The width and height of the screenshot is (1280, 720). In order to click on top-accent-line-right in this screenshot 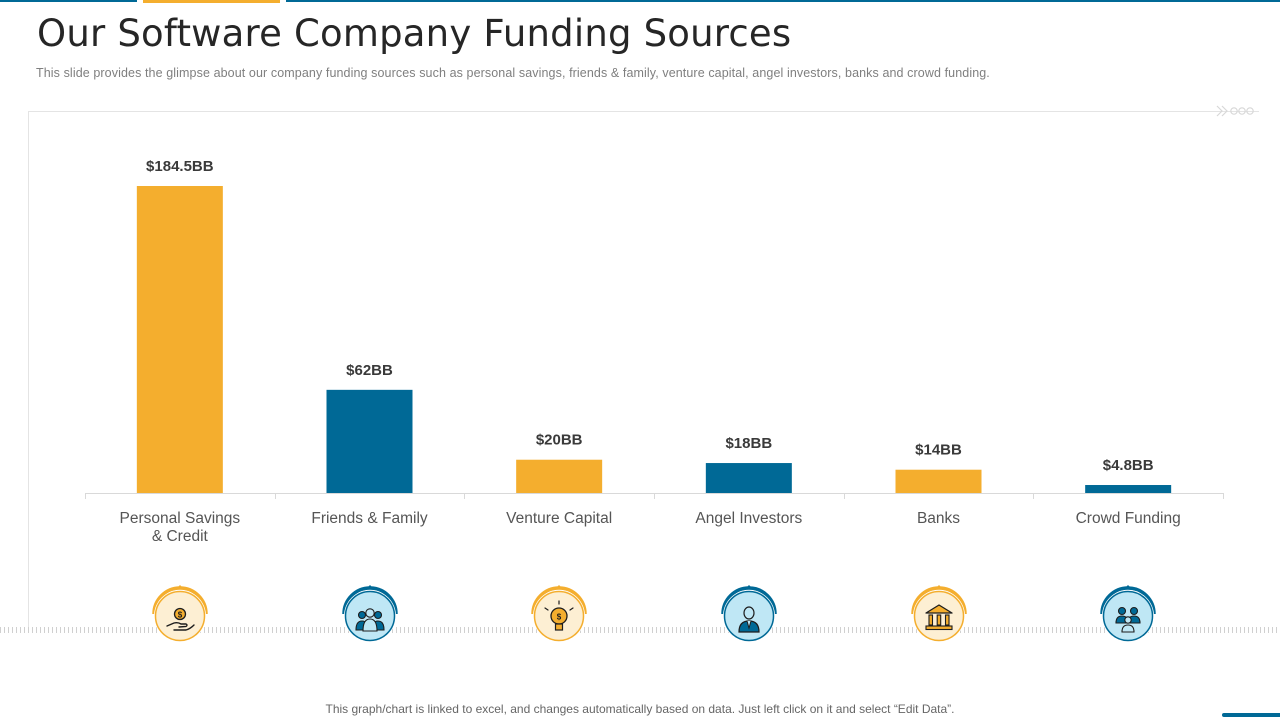, I will do `click(783, 1)`.